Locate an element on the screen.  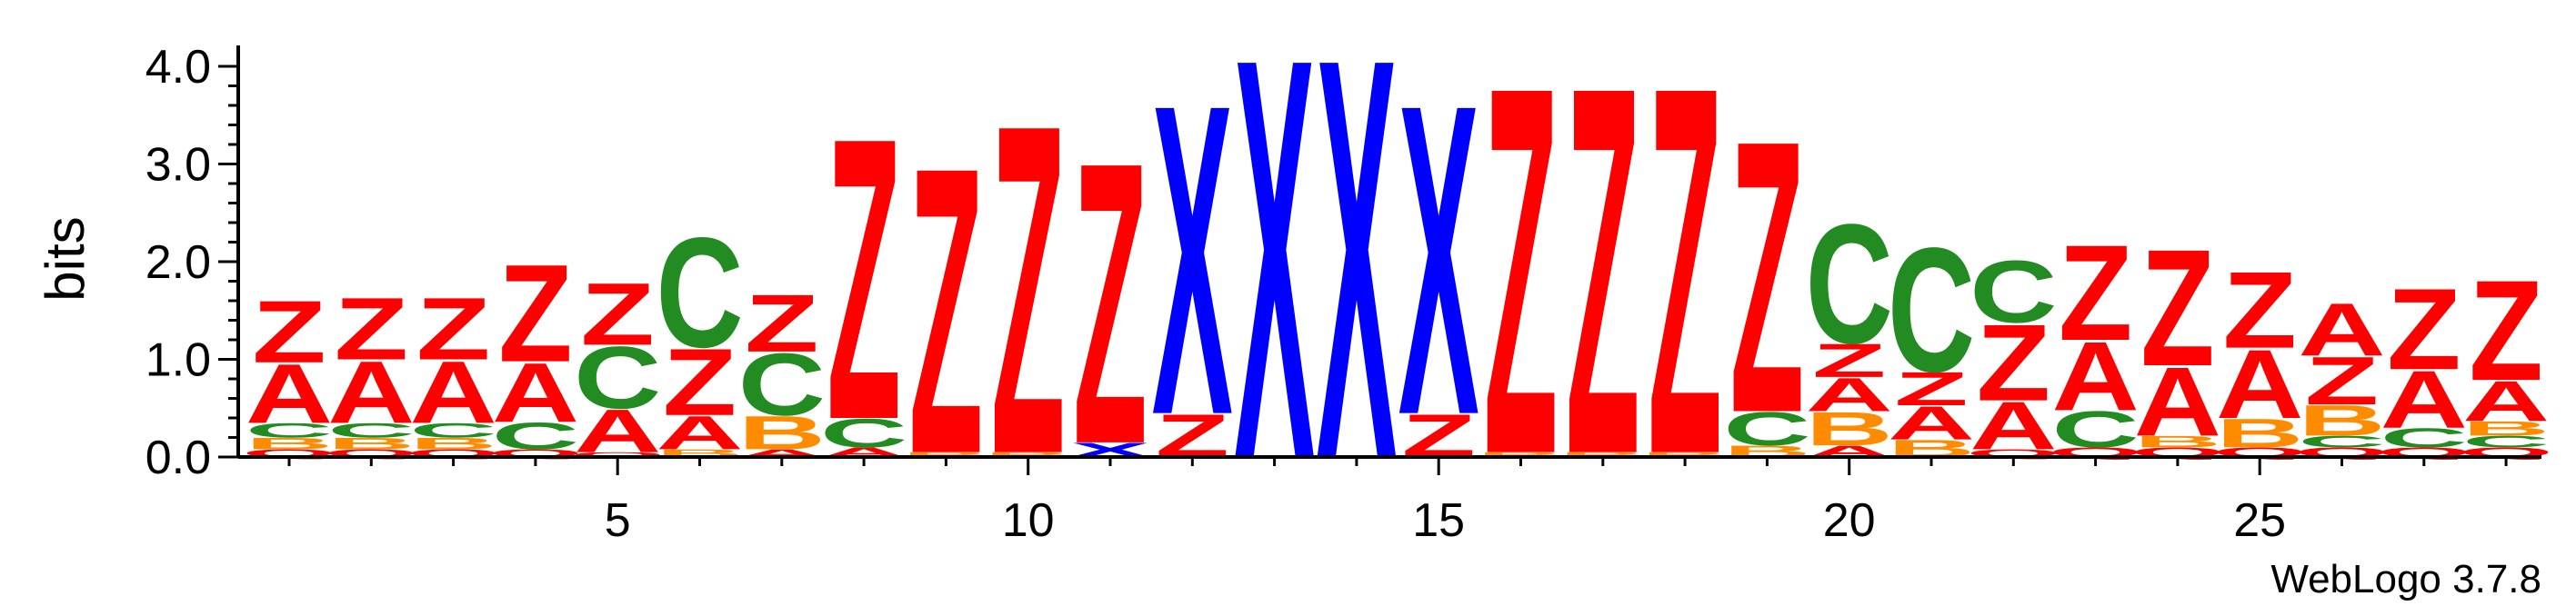
x-axis-ticks: 5 10 15 20 25 is located at coordinates (1397, 502).